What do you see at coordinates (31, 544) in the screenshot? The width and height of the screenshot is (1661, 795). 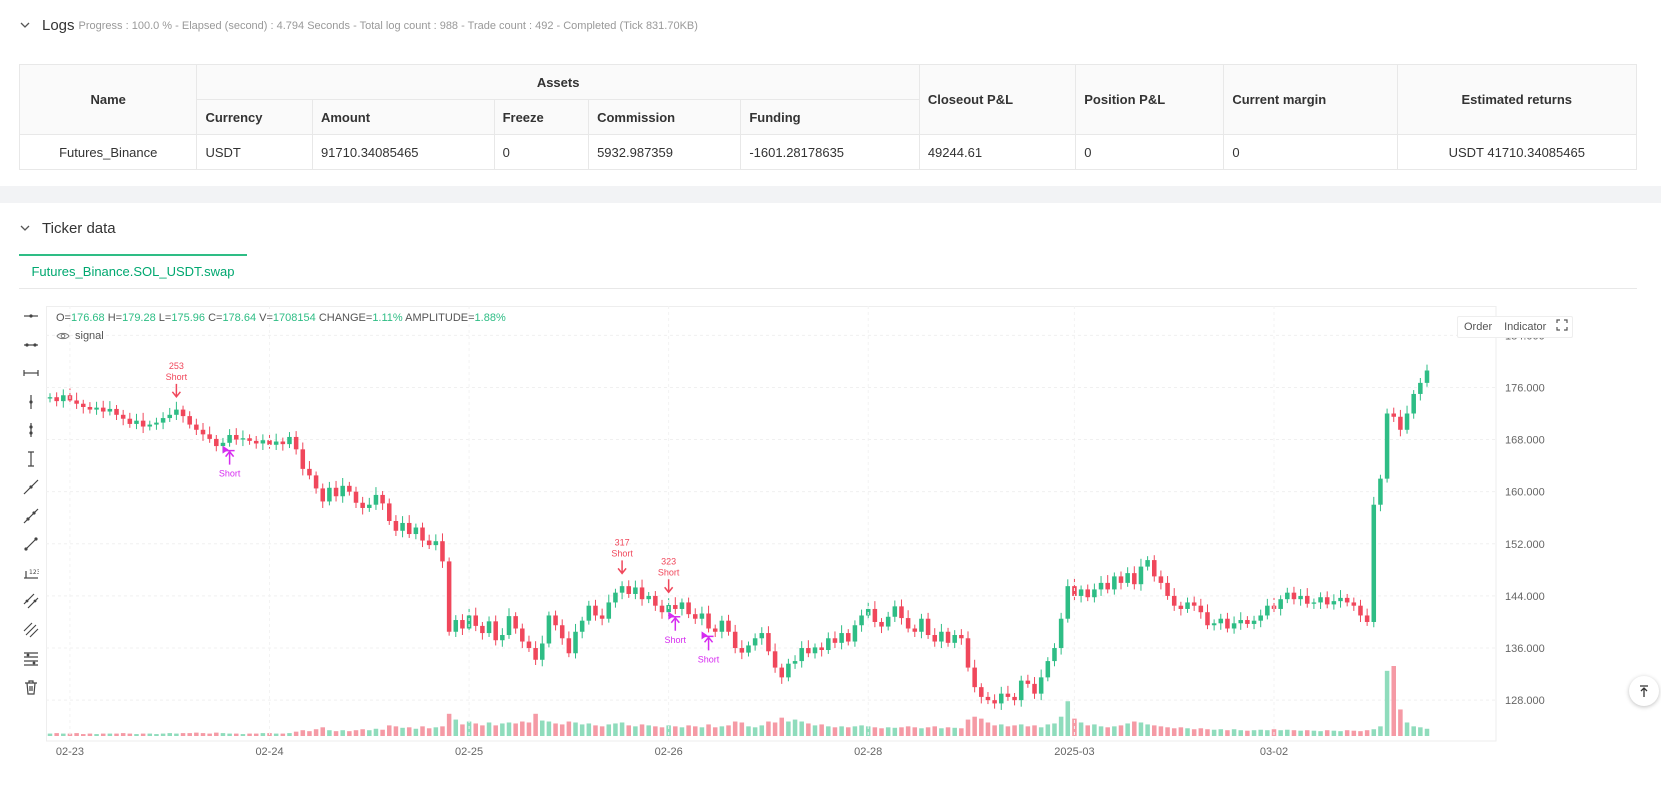 I see `segment-line-icon` at bounding box center [31, 544].